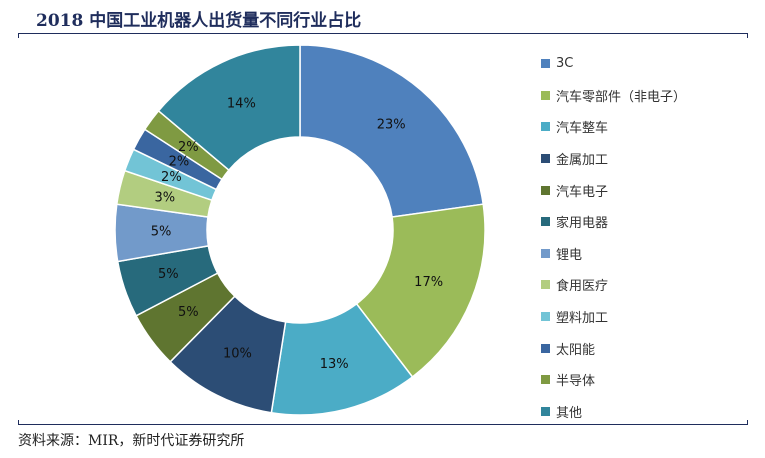 This screenshot has height=458, width=765. Describe the element at coordinates (648, 412) in the screenshot. I see `legend-item-11: 其他` at that location.